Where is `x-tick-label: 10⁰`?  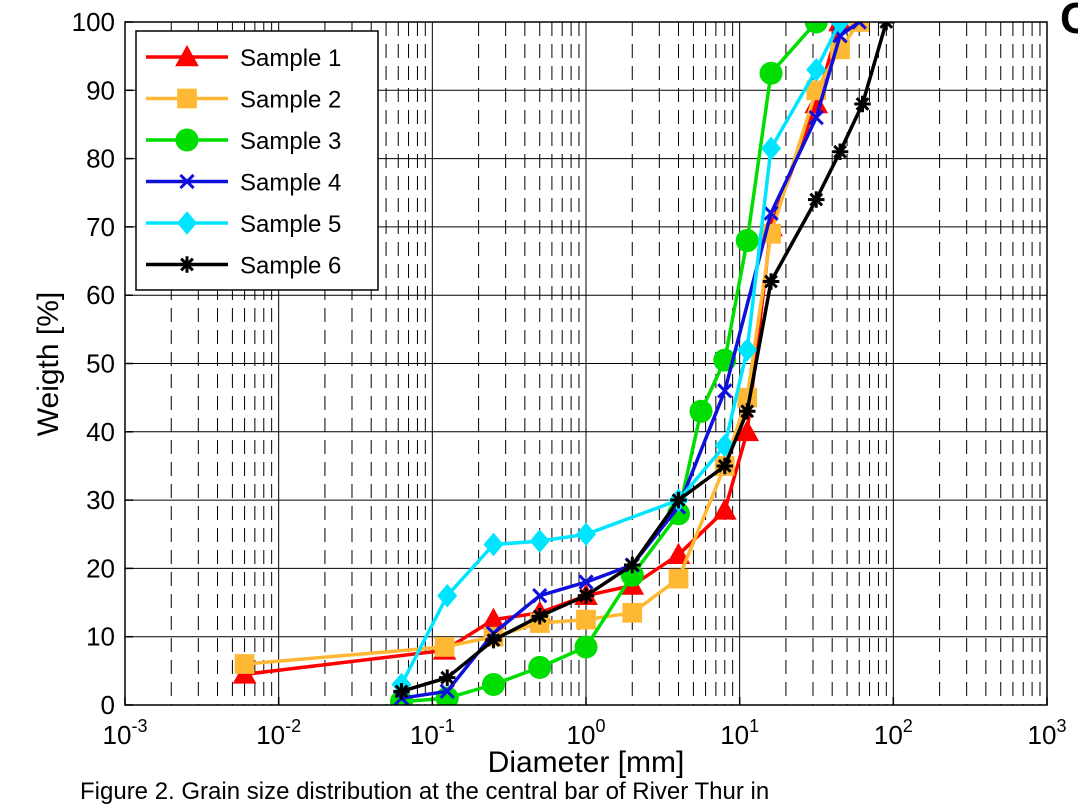
x-tick-label: 10⁰ is located at coordinates (586, 733).